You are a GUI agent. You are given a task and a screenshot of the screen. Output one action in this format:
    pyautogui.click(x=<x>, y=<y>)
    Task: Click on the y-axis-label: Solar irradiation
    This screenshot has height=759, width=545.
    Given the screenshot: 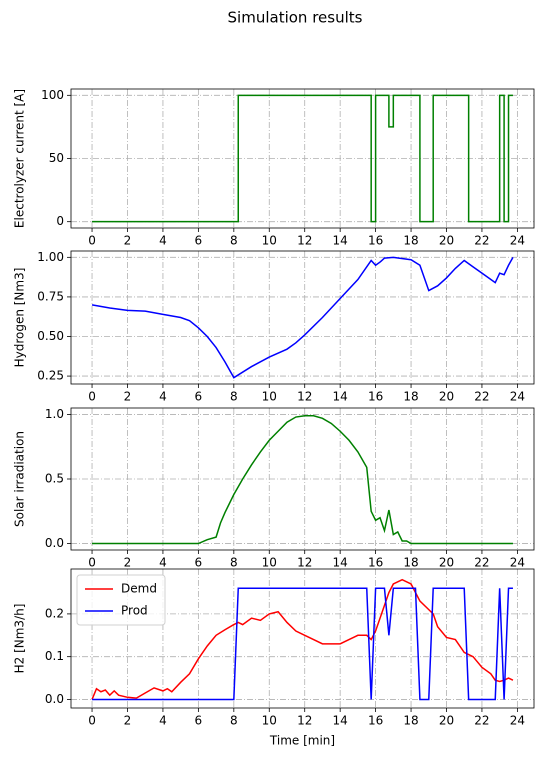 What is the action you would take?
    pyautogui.click(x=20, y=479)
    